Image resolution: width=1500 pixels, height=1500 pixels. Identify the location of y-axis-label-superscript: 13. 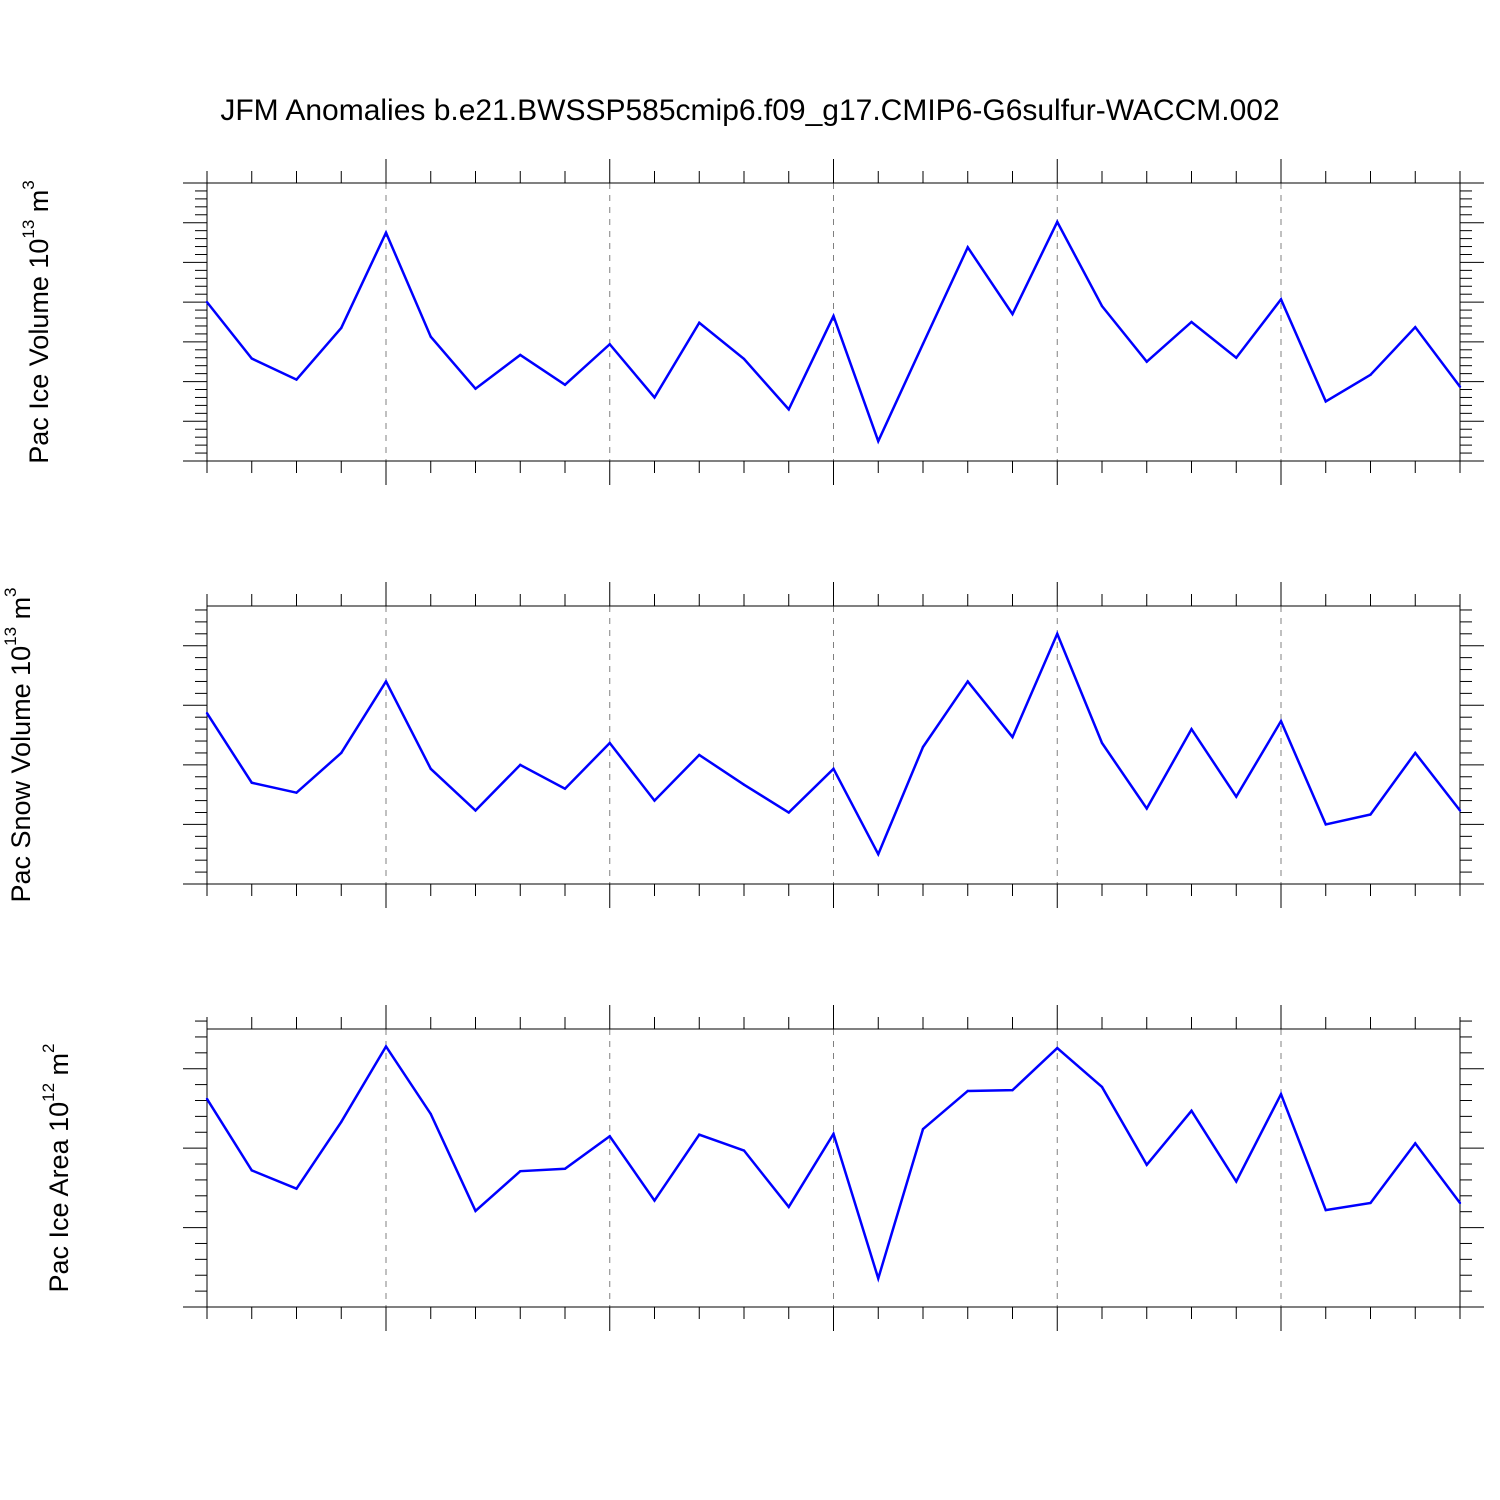
(10, 636).